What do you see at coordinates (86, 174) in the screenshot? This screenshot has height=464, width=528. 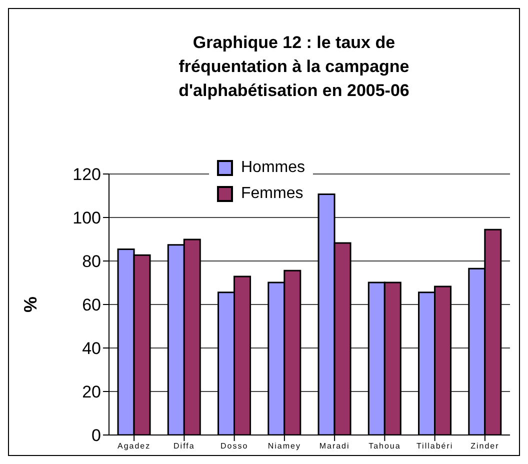 I see `y-tick-label: 120` at bounding box center [86, 174].